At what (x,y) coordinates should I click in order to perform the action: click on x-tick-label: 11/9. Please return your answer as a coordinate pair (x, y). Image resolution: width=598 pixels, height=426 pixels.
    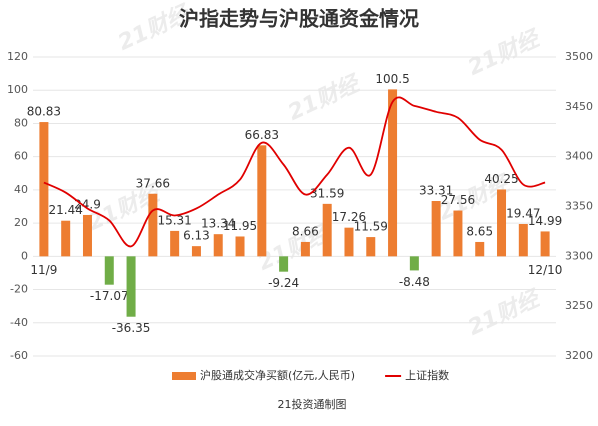
    Looking at the image, I should click on (43, 270).